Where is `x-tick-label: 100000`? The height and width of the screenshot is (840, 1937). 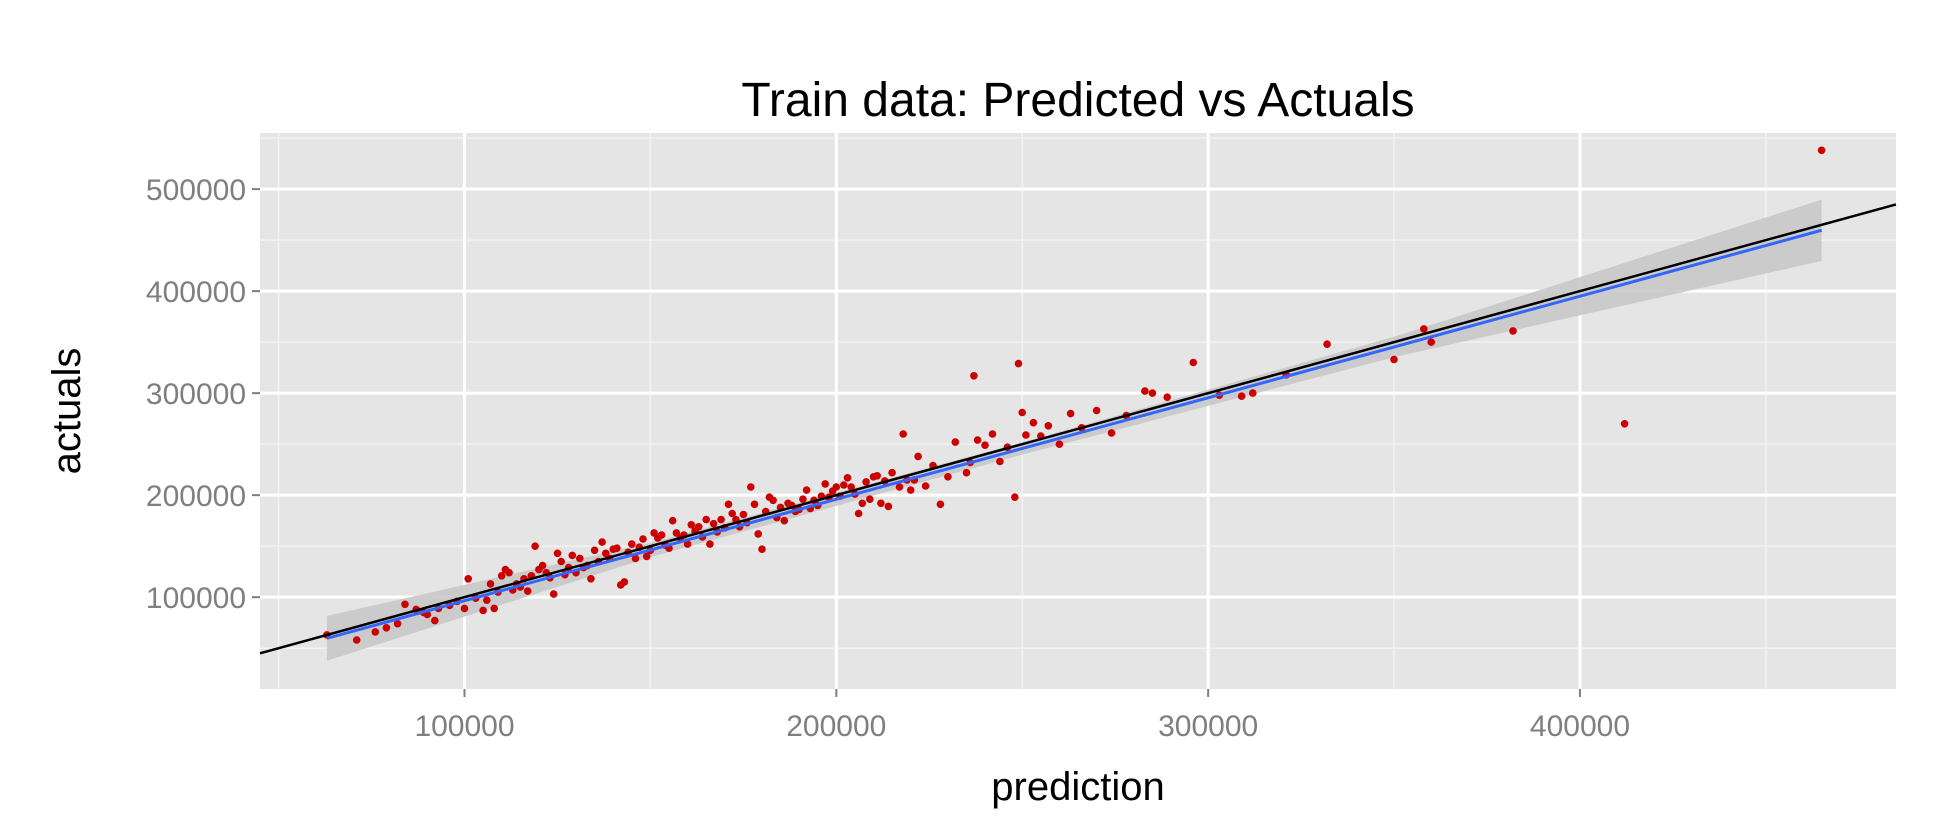 x-tick-label: 100000 is located at coordinates (464, 726).